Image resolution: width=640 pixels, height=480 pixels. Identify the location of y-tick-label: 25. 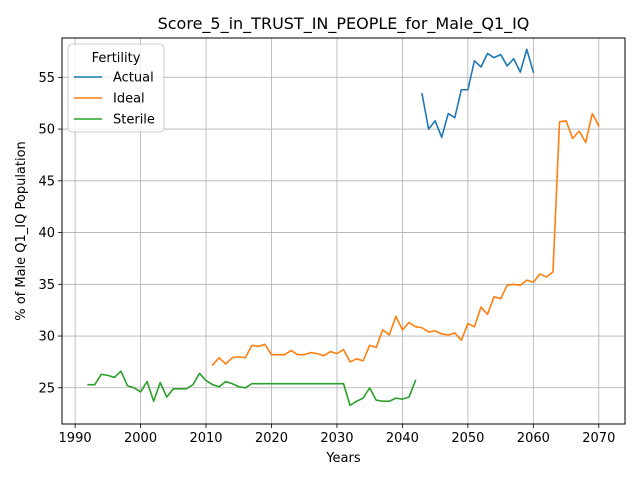
(46, 388).